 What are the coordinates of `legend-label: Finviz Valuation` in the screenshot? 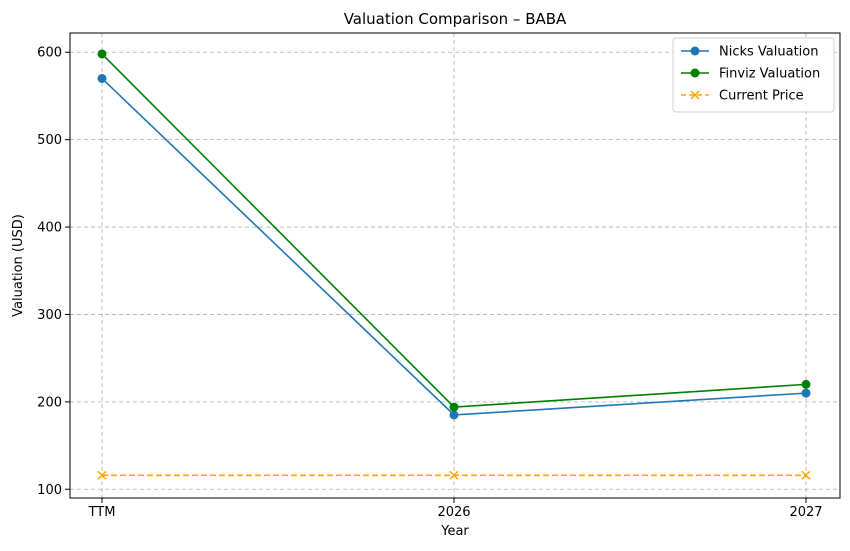 It's located at (769, 74).